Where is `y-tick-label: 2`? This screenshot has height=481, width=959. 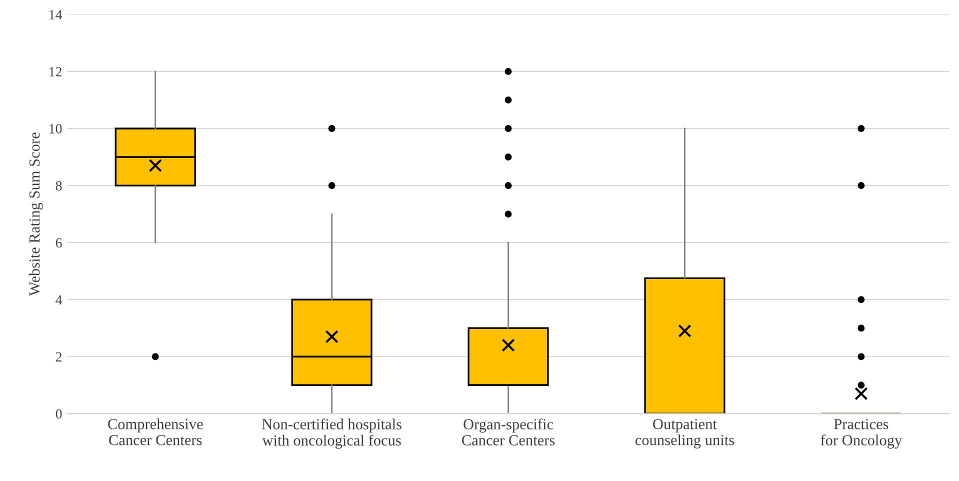 y-tick-label: 2 is located at coordinates (59, 357).